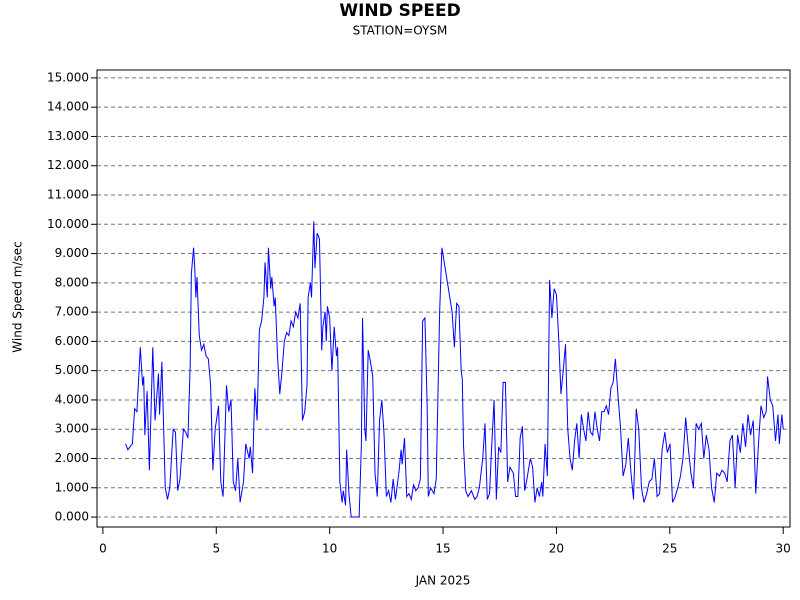 The width and height of the screenshot is (800, 600). What do you see at coordinates (329, 549) in the screenshot?
I see `x-tick-label: 10` at bounding box center [329, 549].